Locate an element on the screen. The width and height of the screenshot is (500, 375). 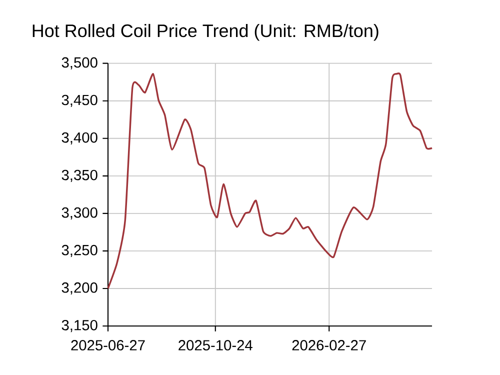
x-tick-label: 2025-10-24 is located at coordinates (215, 345).